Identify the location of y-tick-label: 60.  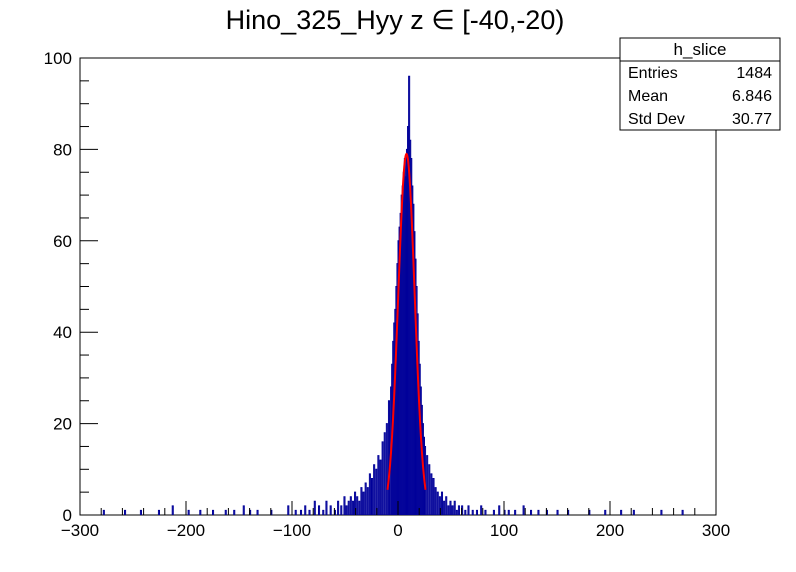
(62, 241).